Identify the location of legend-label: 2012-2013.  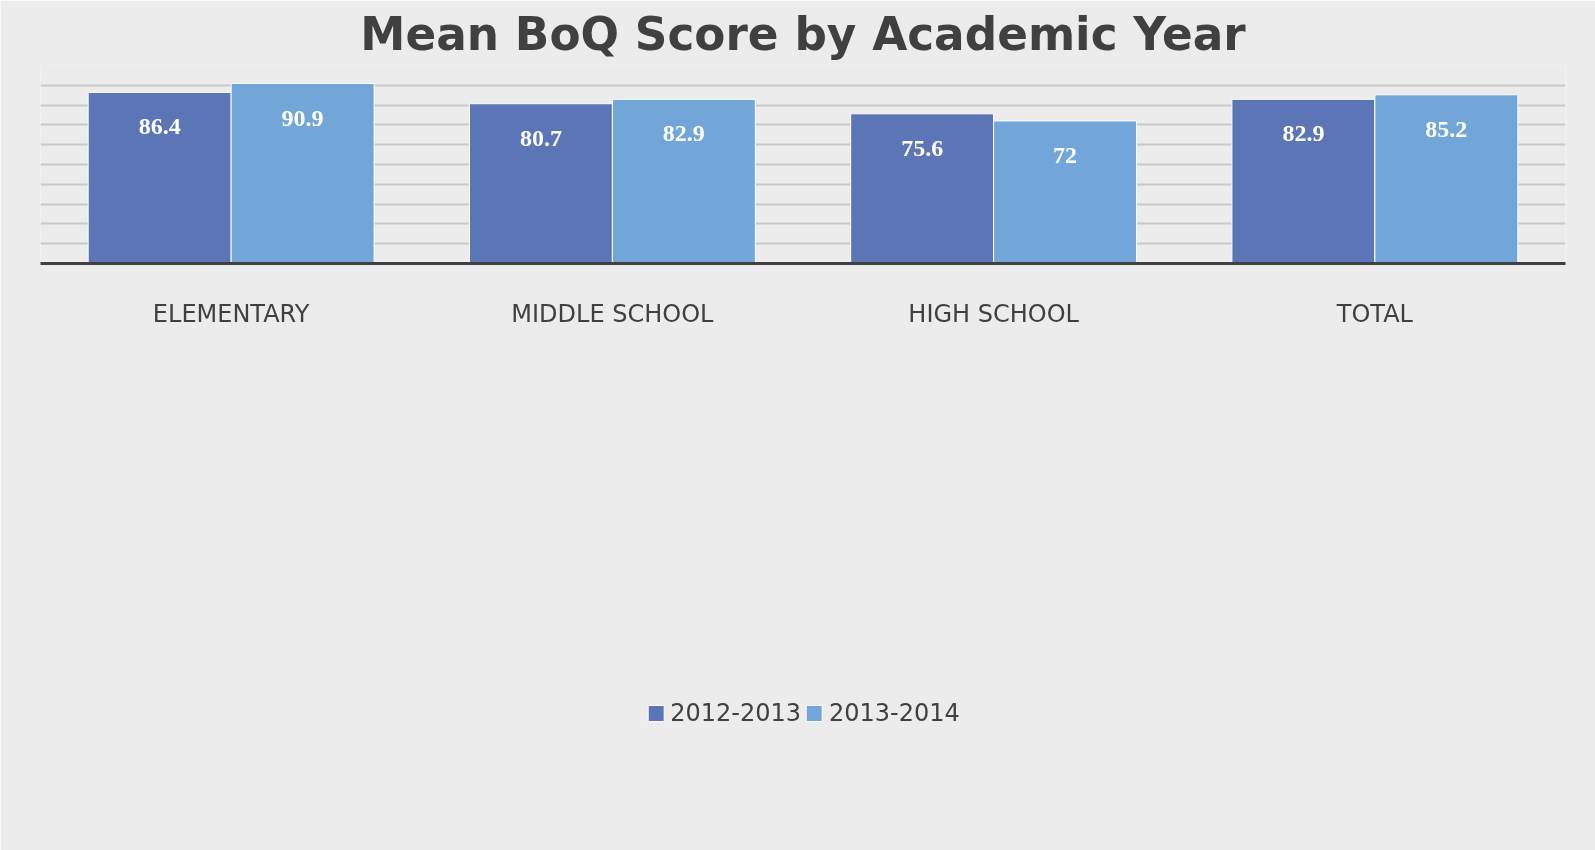
(735, 713).